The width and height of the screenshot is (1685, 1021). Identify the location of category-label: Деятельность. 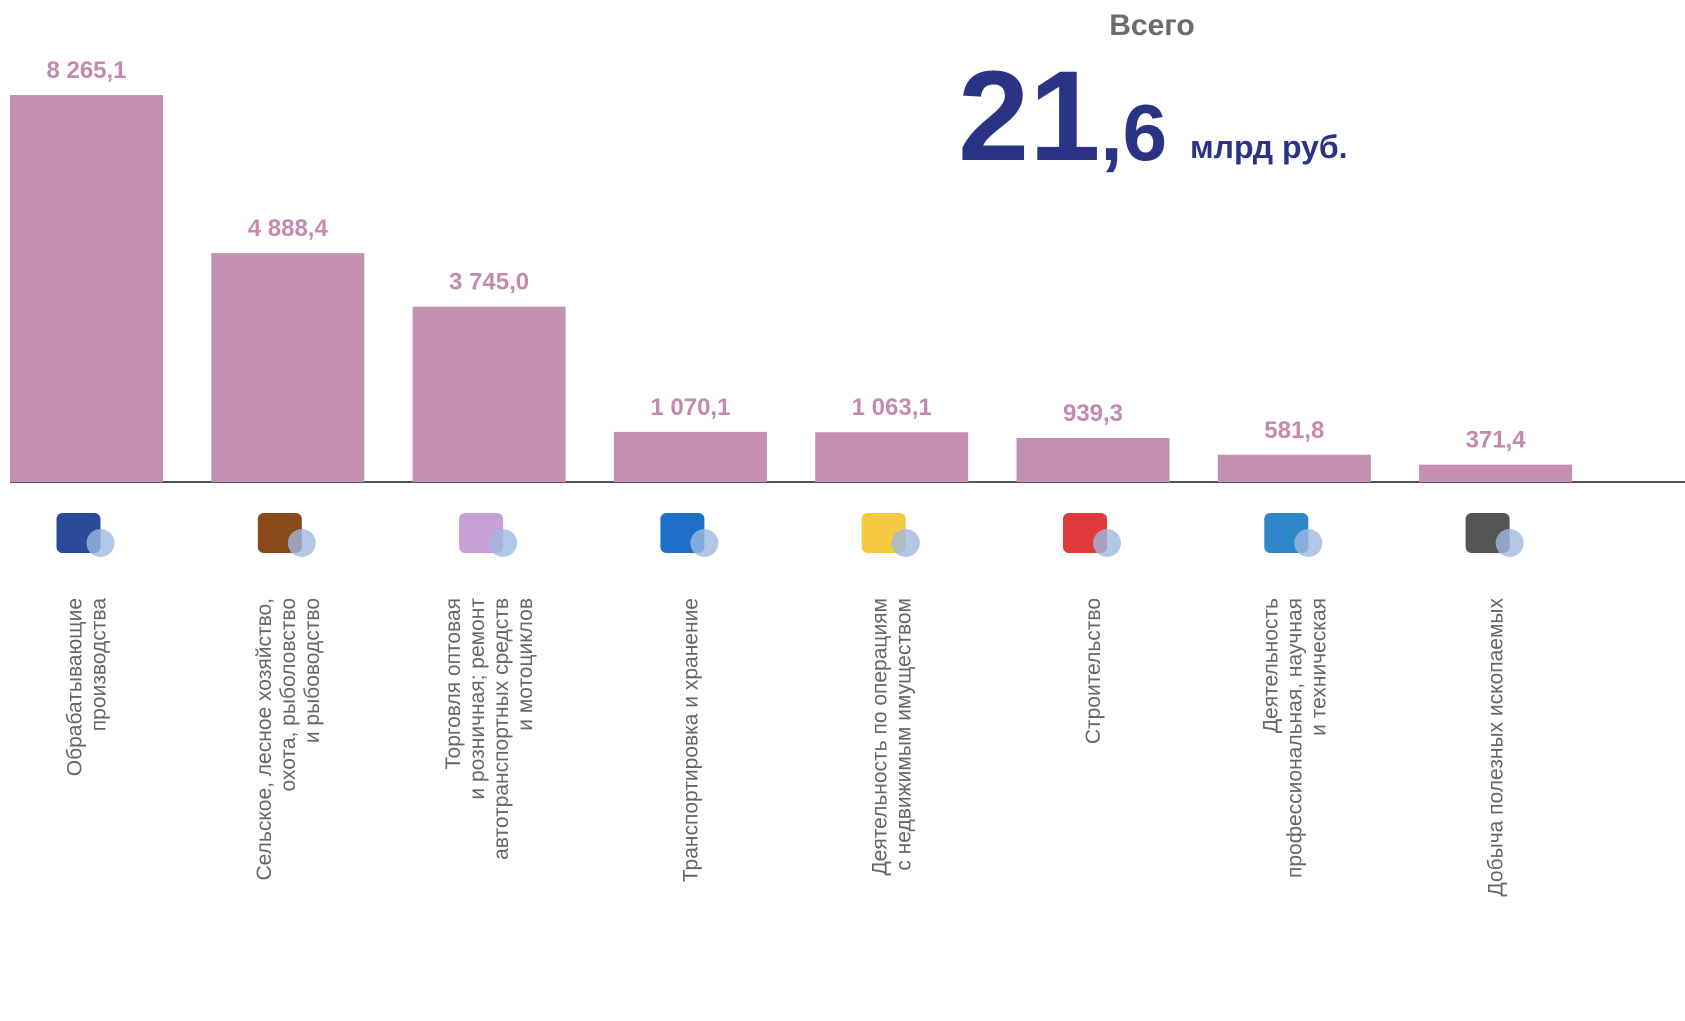
(1270, 665).